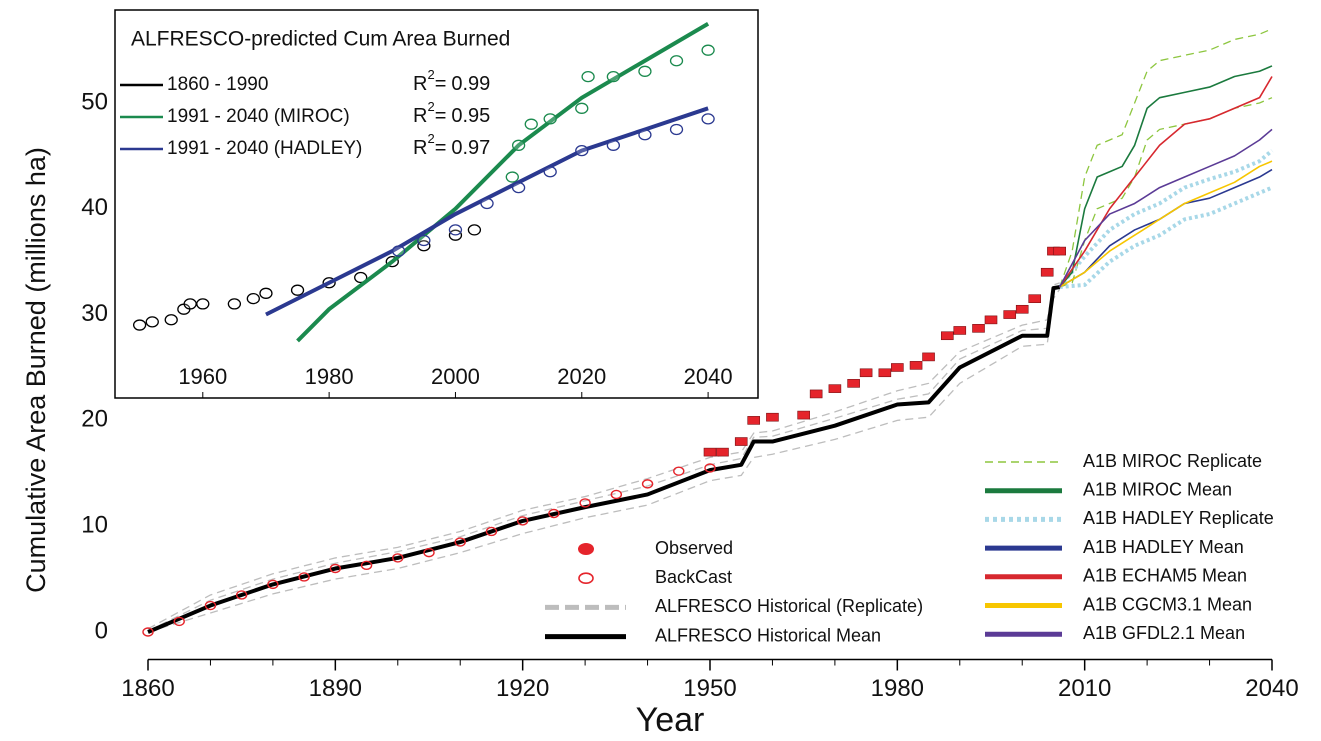  Describe the element at coordinates (94, 419) in the screenshot. I see `y-tick-label: 20` at that location.